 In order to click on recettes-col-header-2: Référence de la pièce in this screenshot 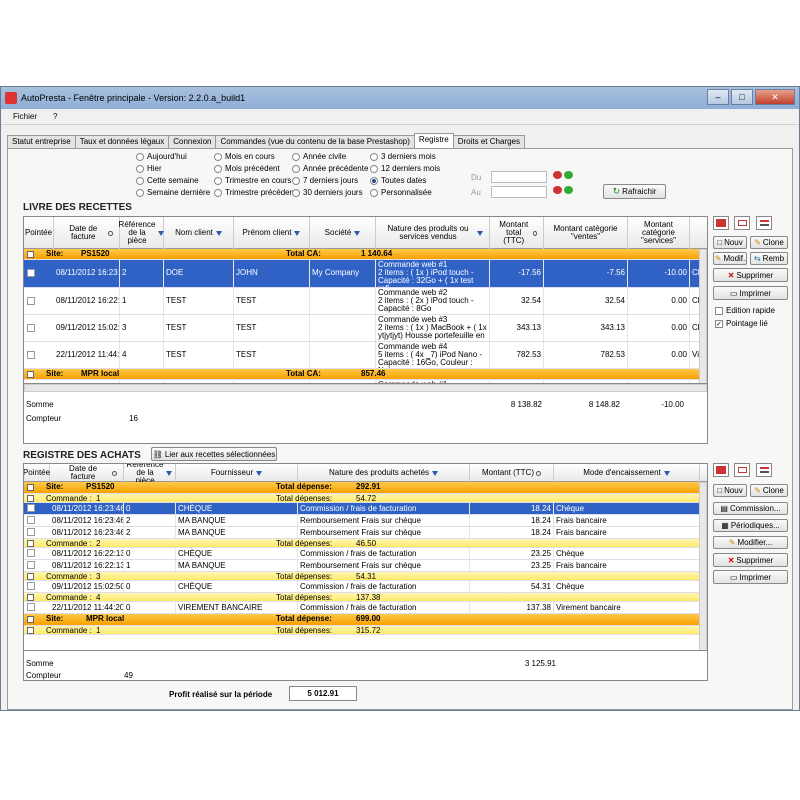, I will do `click(142, 233)`.